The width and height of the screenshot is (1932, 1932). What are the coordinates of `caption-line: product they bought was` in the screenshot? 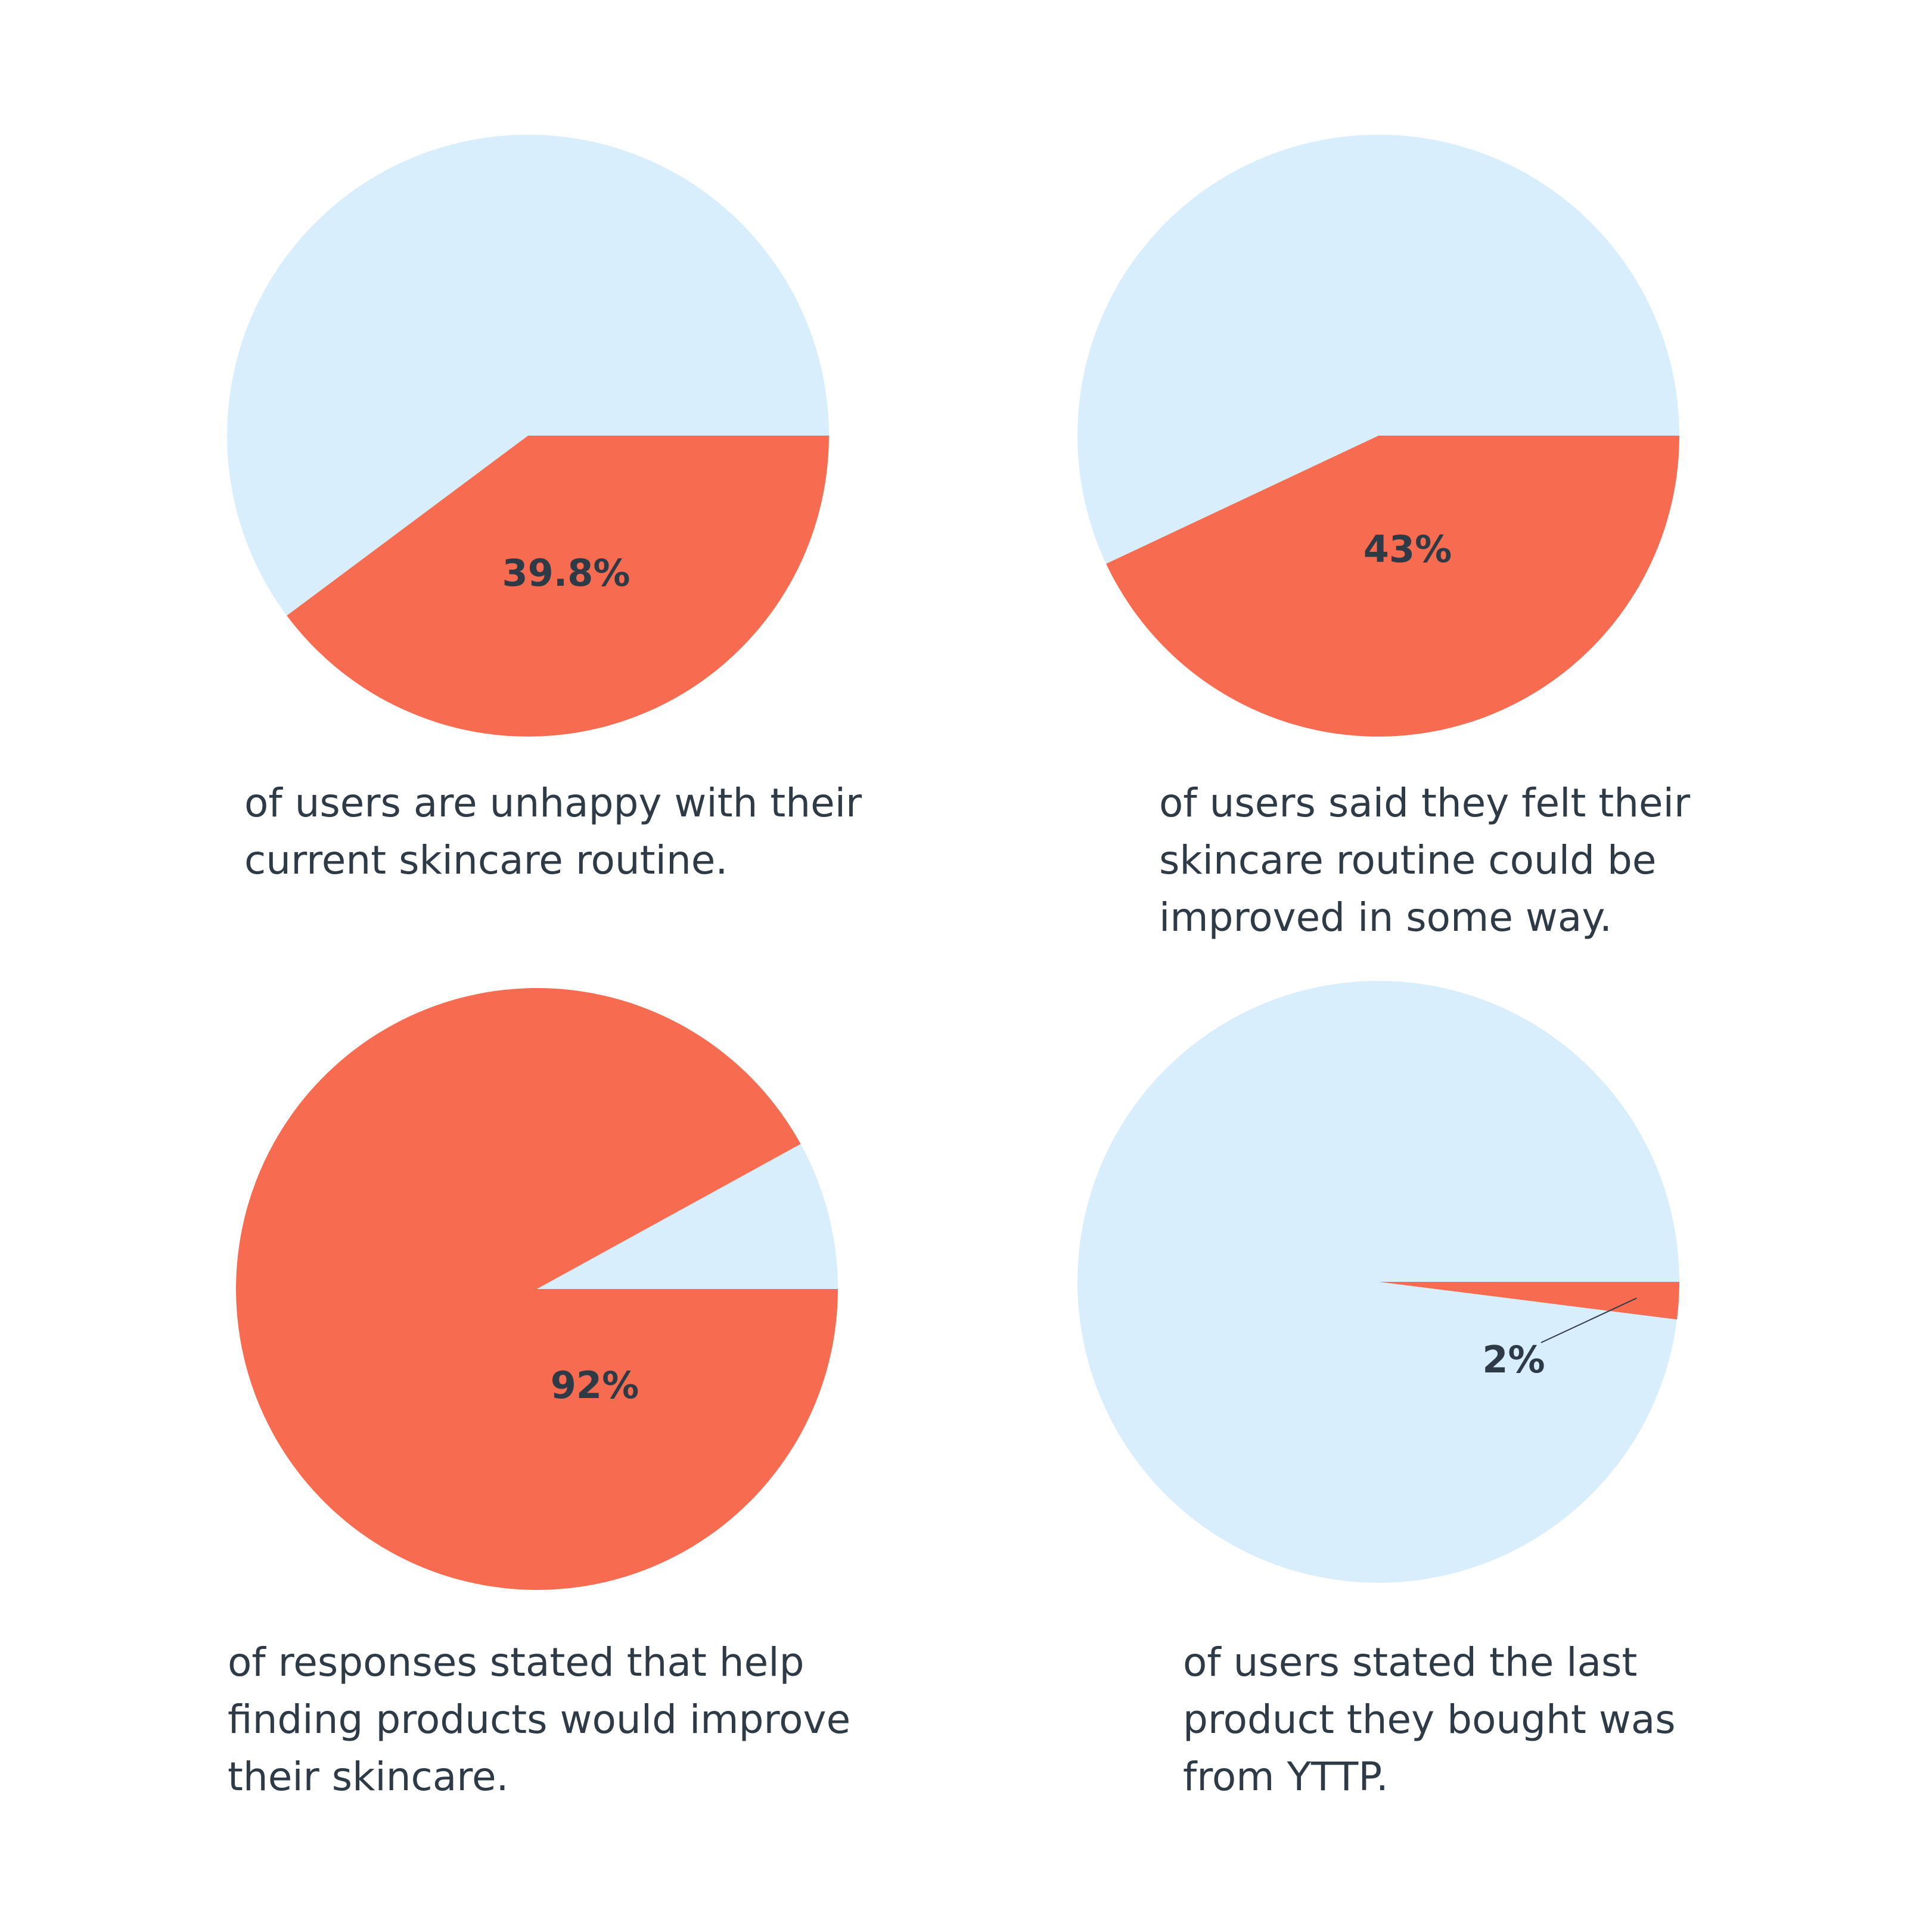 It's located at (1429, 1719).